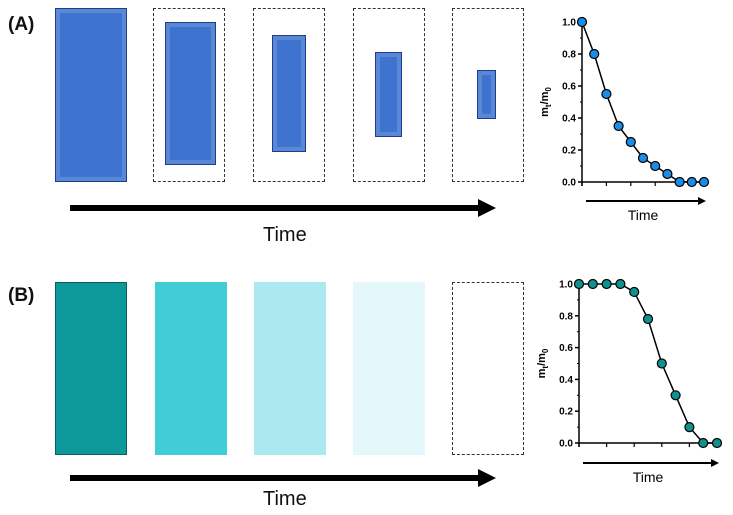 This screenshot has height=515, width=733. Describe the element at coordinates (21, 24) in the screenshot. I see `panel-a-label: (A)` at that location.